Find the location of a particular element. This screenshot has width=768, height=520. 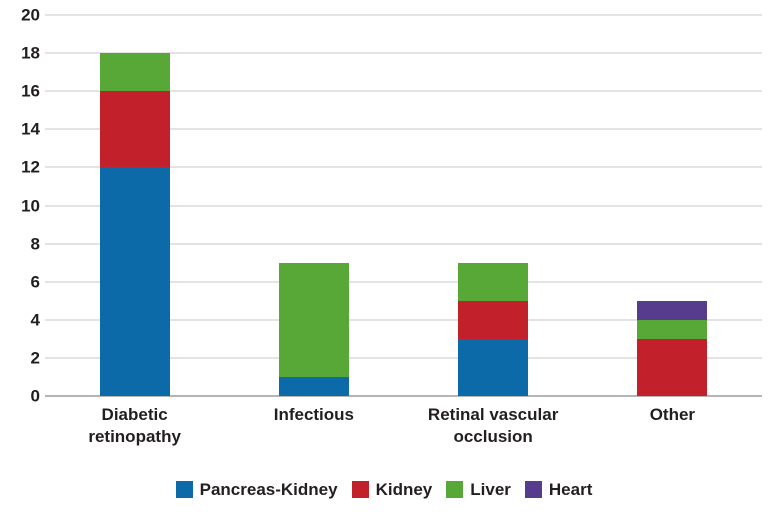

legend: Pancreas-Kidney Kidney Liver Heart is located at coordinates (384, 489).